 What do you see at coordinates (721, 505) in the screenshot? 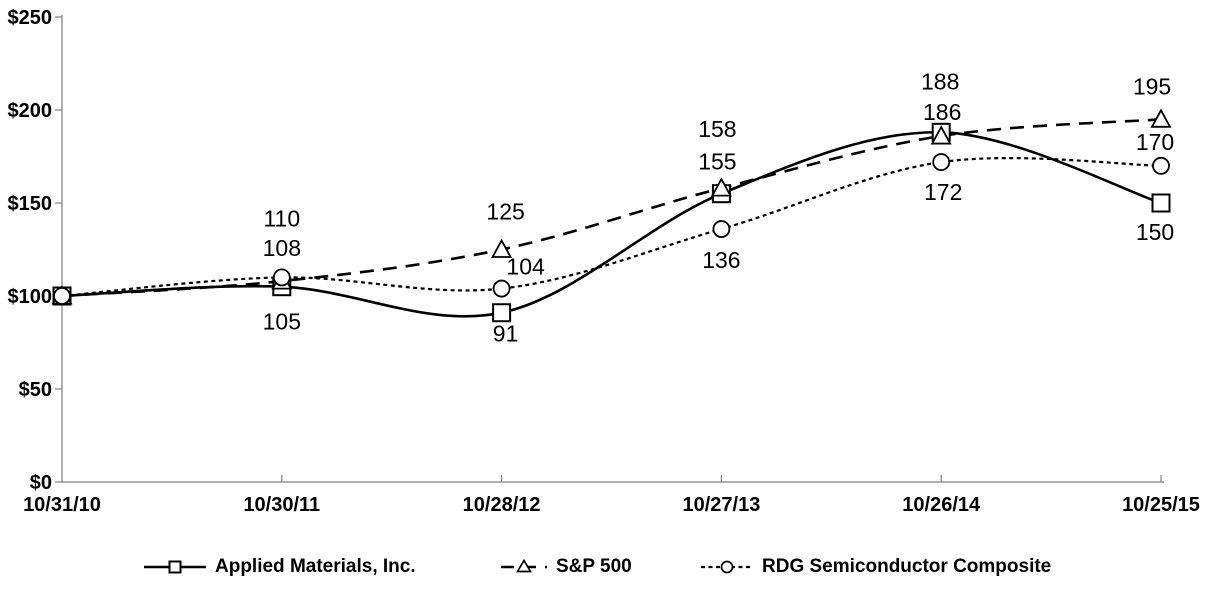
I see `x-axis-label: 10/27/13` at bounding box center [721, 505].